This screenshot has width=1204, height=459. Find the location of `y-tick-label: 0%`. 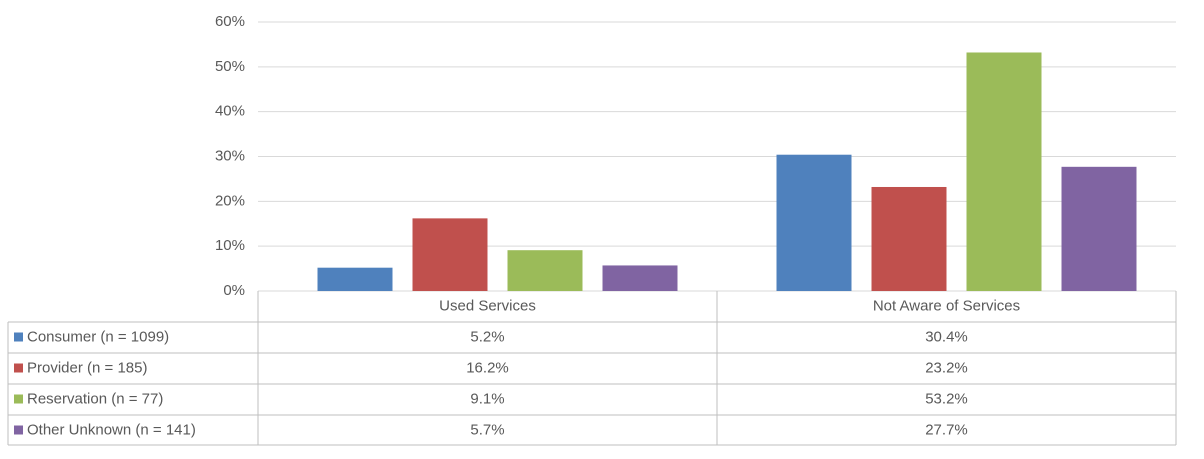

y-tick-label: 0% is located at coordinates (234, 290).